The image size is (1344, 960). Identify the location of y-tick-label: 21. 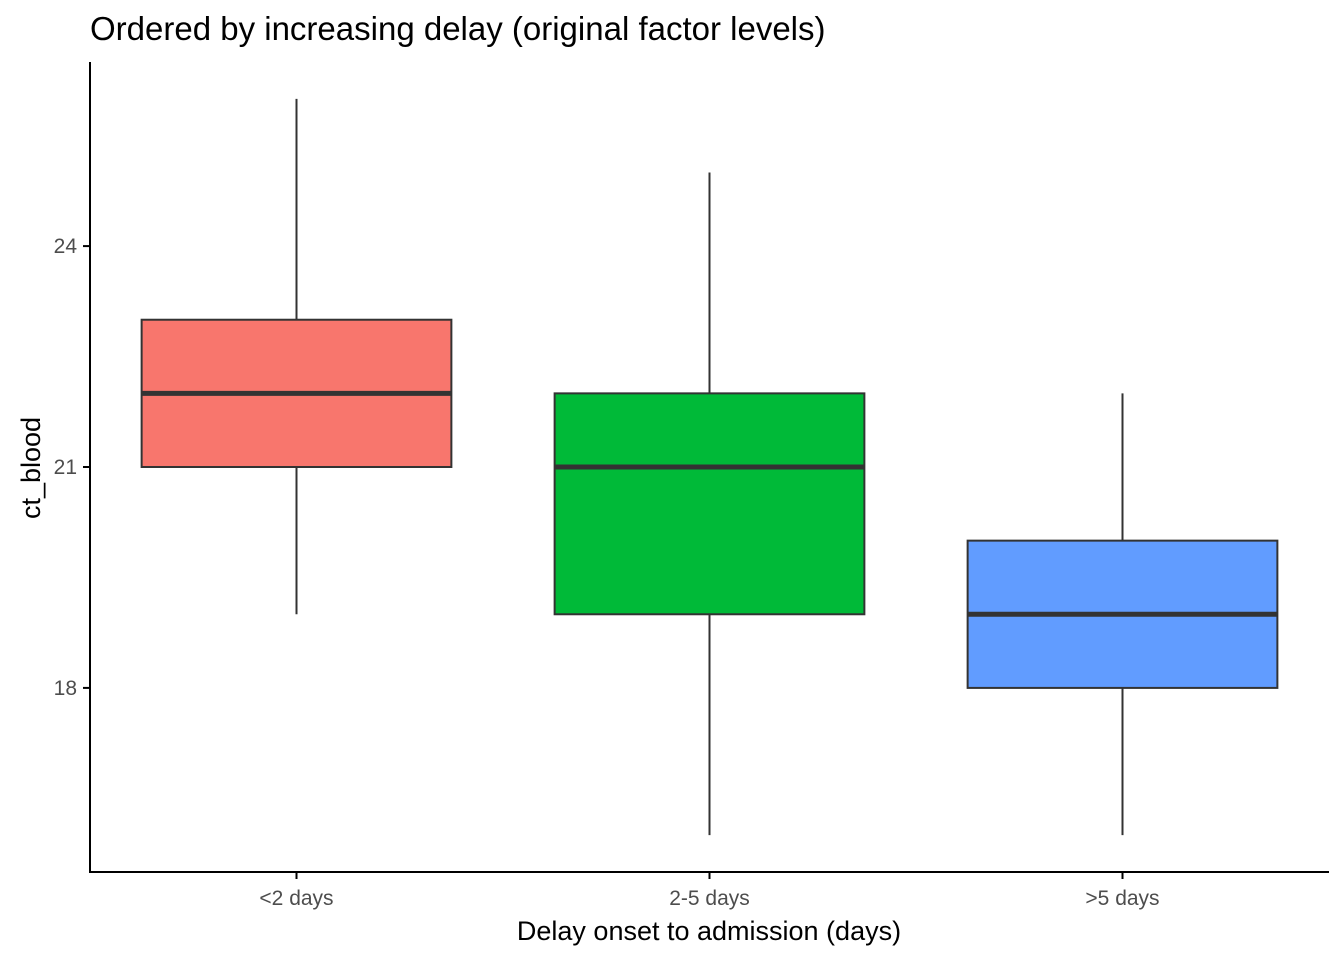
(65, 467).